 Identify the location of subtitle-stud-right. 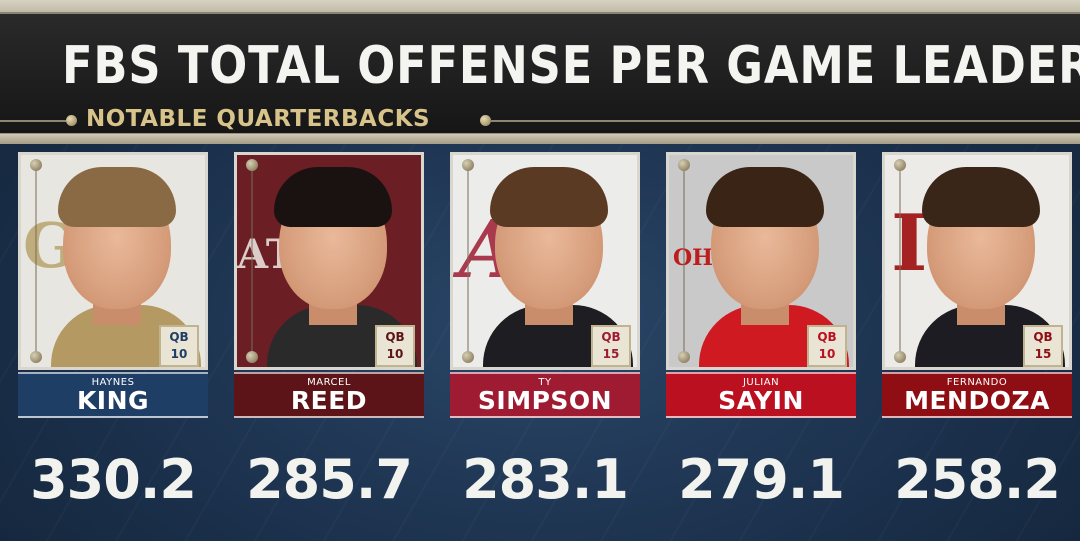
(485, 120).